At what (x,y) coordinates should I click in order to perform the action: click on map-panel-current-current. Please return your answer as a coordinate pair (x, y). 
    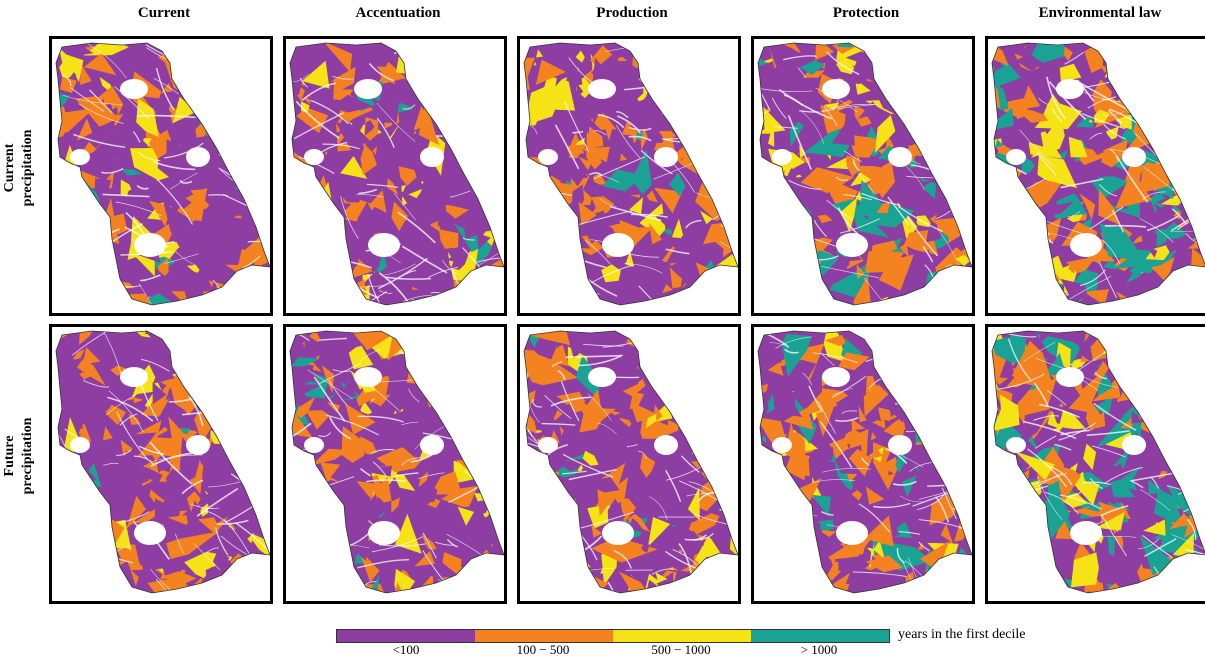
    Looking at the image, I should click on (161, 176).